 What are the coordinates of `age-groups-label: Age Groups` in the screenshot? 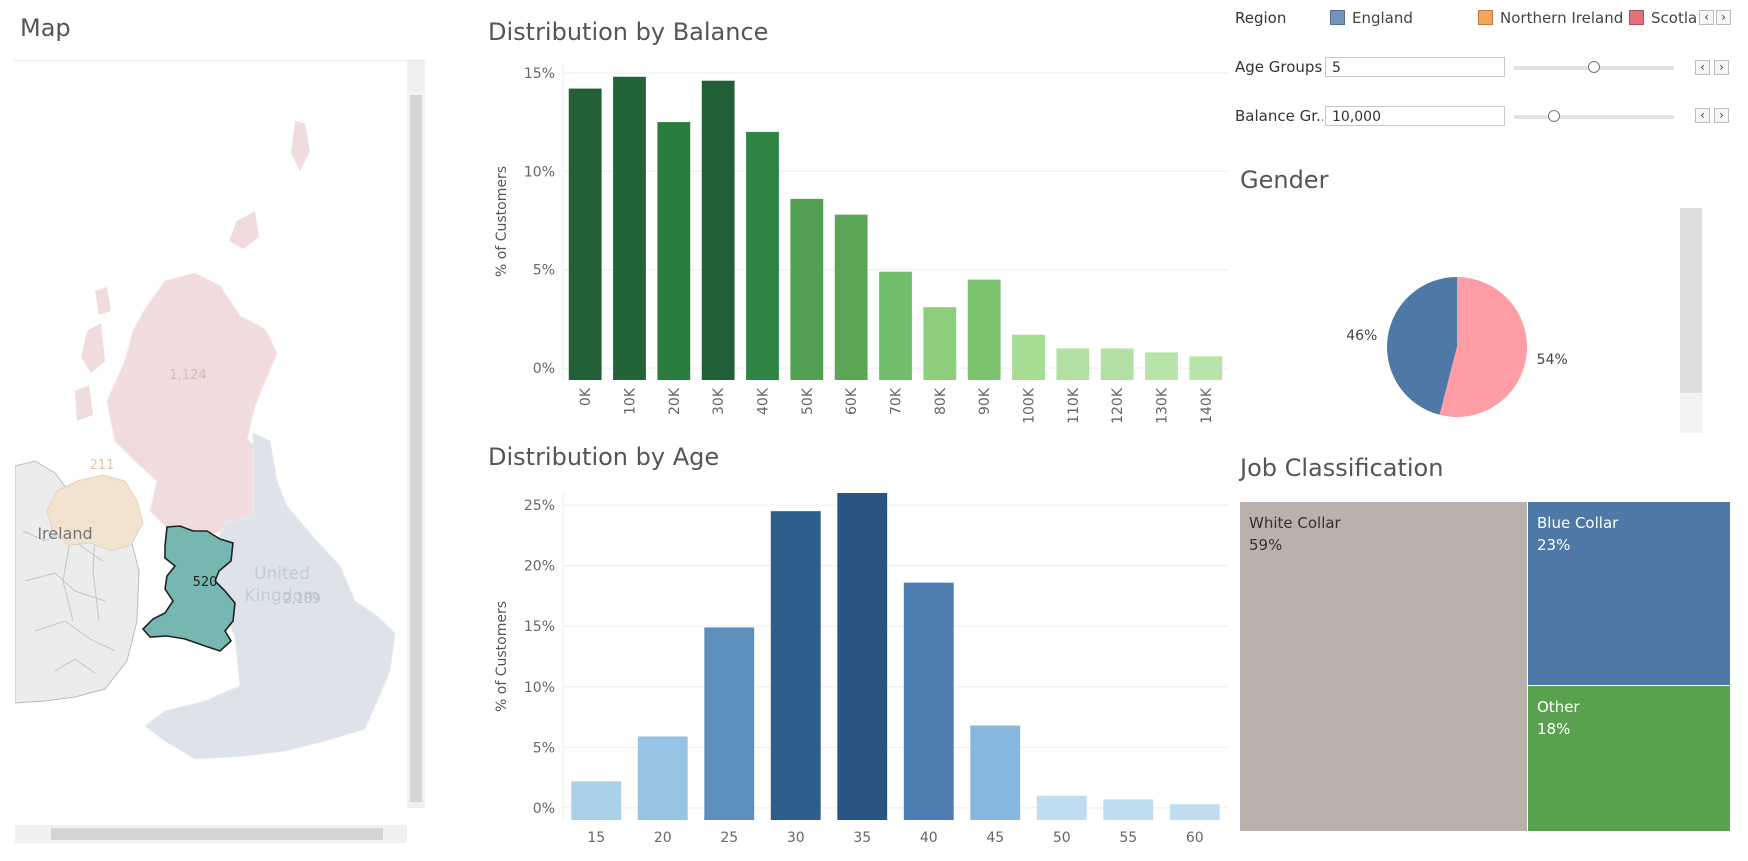 It's located at (1279, 67).